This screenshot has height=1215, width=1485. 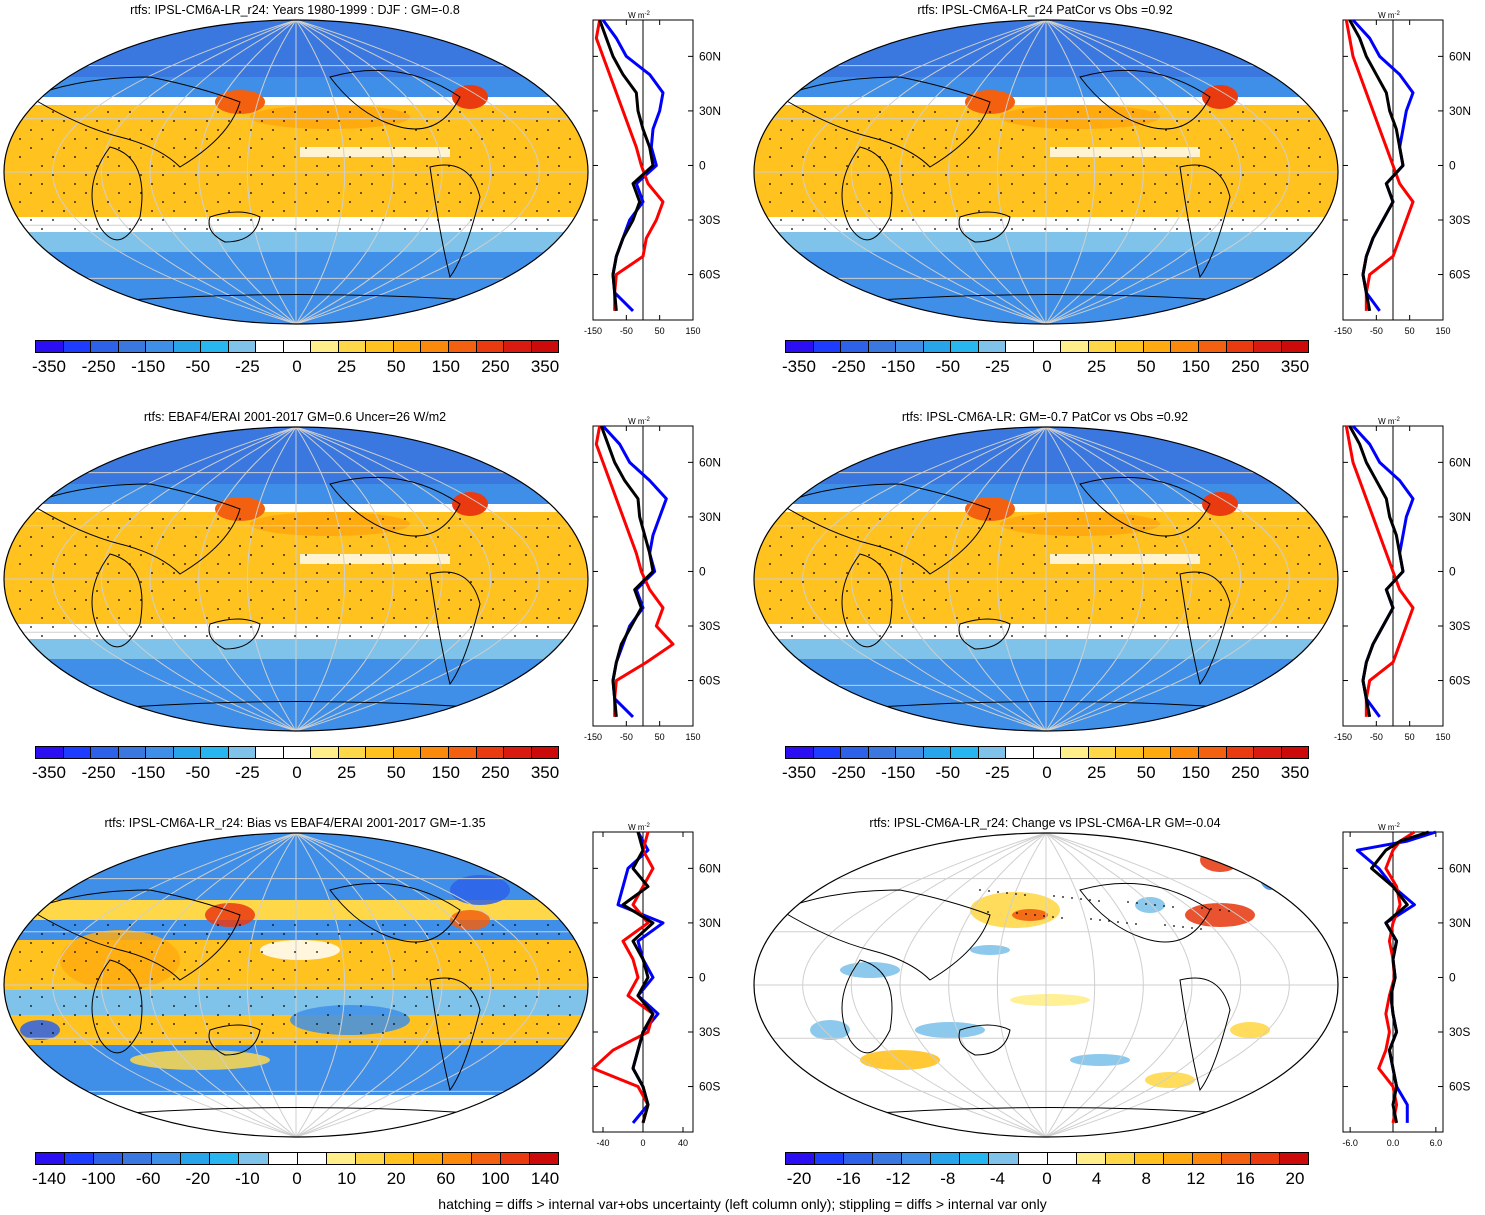 I want to click on warm-patch, so click(x=470, y=504).